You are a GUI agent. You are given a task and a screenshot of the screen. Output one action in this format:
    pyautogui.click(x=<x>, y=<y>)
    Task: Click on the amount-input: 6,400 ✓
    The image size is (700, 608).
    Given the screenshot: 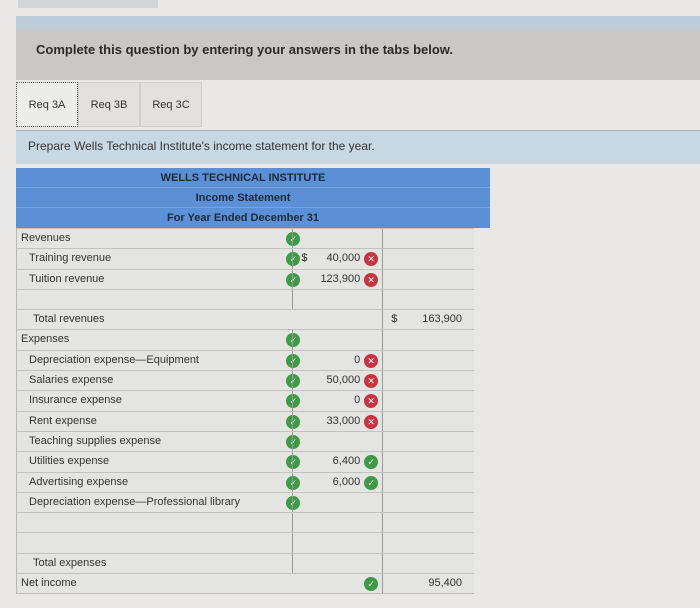 What is the action you would take?
    pyautogui.click(x=337, y=462)
    